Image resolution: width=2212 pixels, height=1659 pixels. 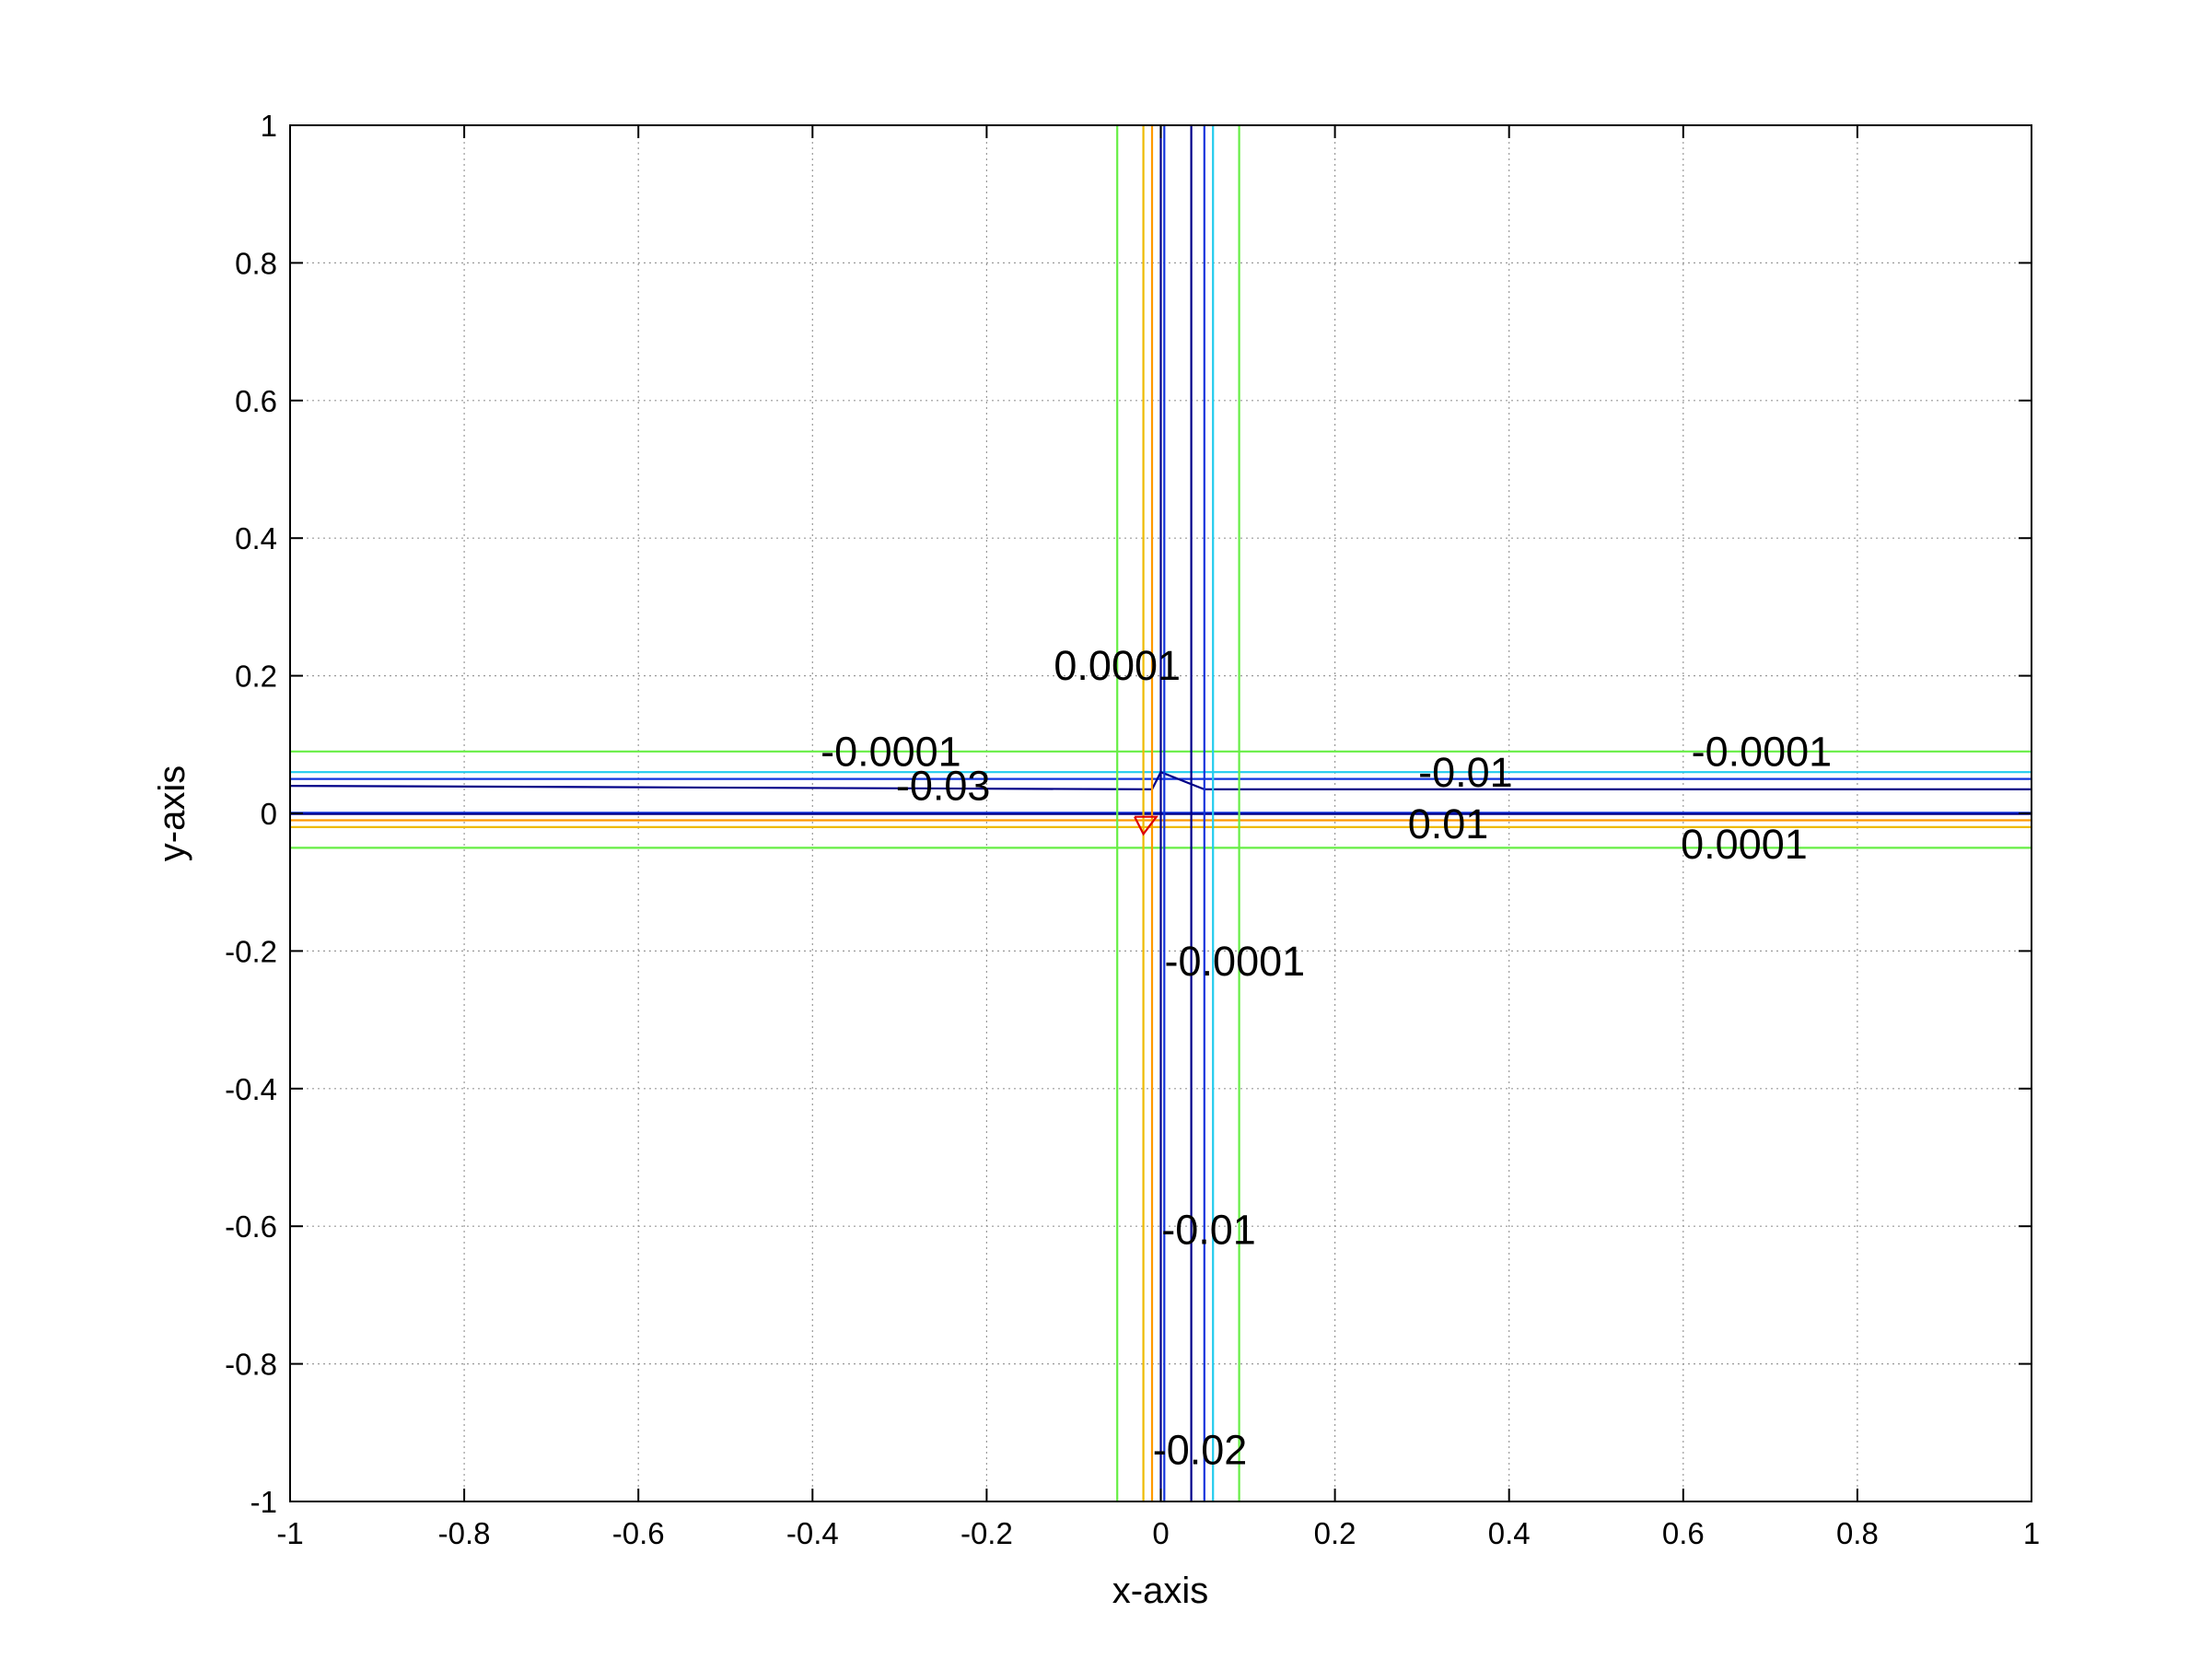 What do you see at coordinates (264, 1502) in the screenshot?
I see `y-tick-label: -1` at bounding box center [264, 1502].